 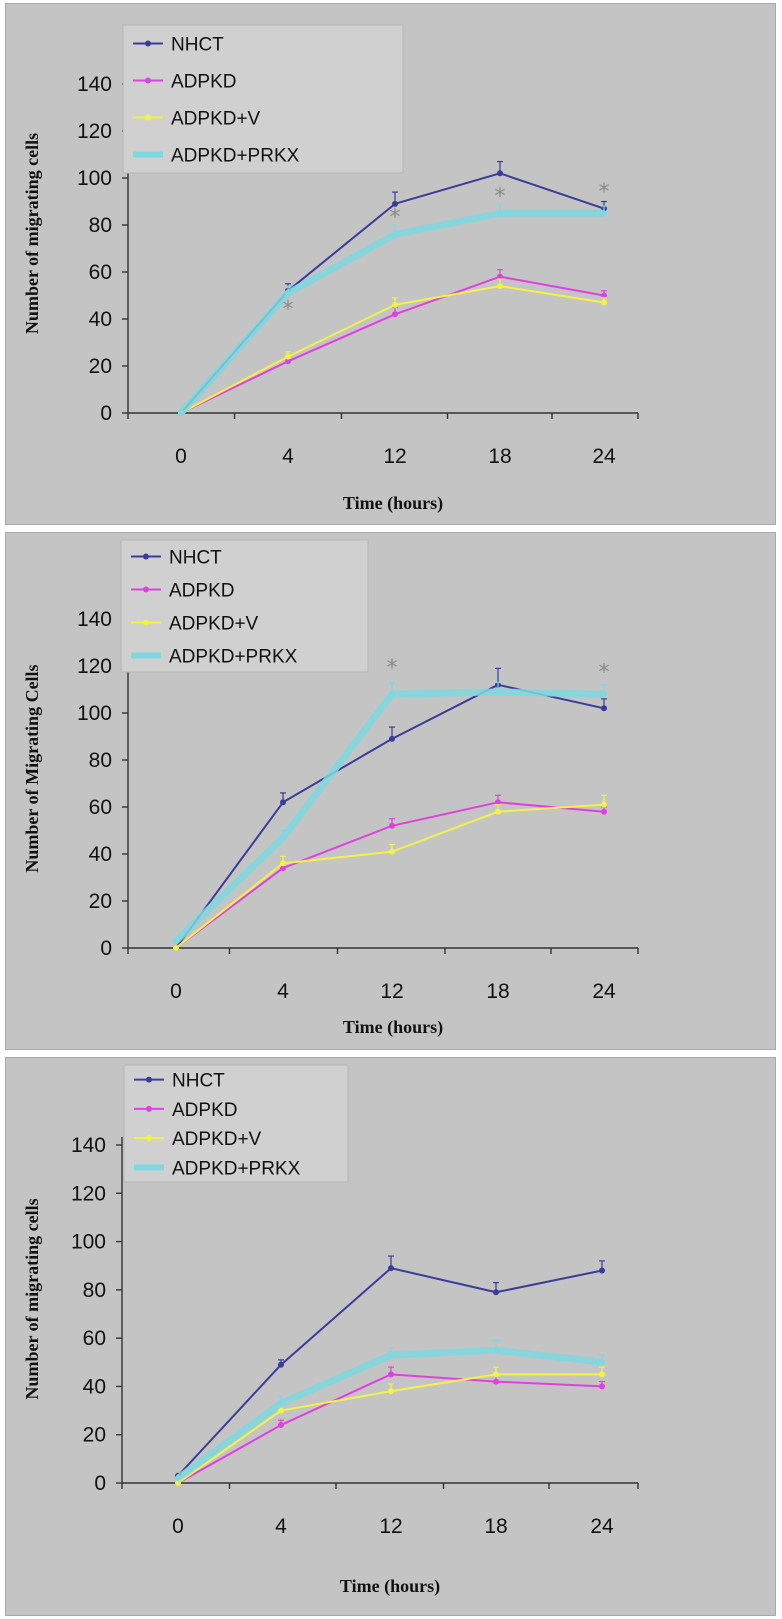 I want to click on series-adpkd, so click(x=390, y=872).